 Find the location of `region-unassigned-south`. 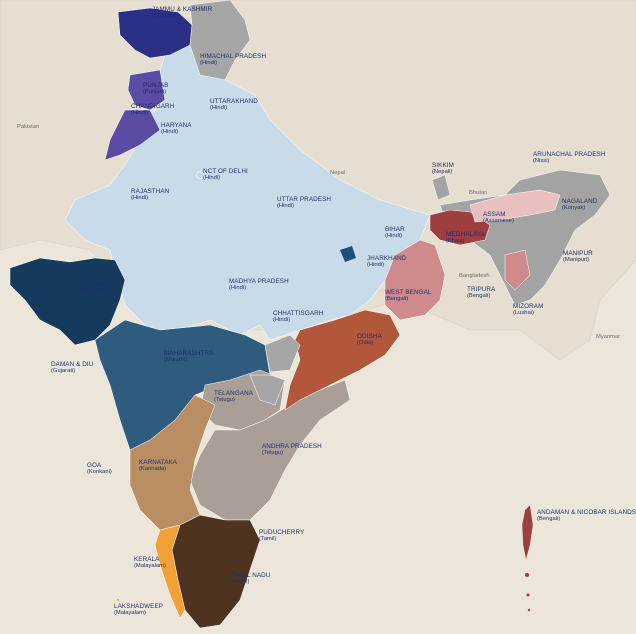

region-unassigned-south is located at coordinates (282, 353).